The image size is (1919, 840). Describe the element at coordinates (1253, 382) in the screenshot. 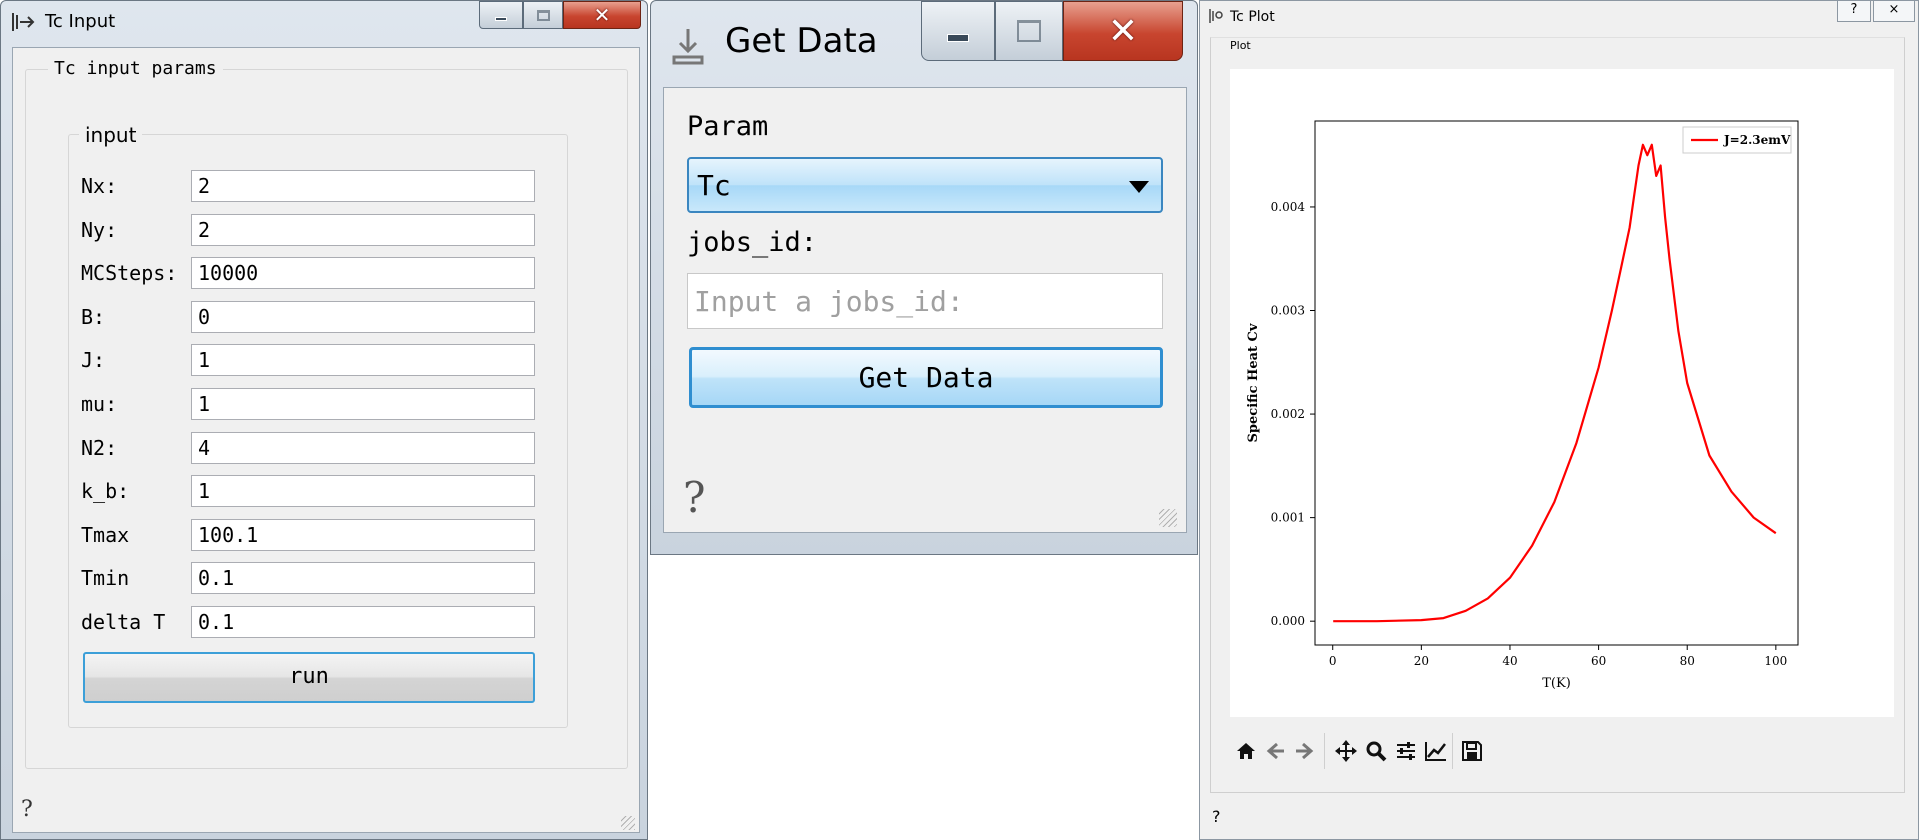

I see `y-axis-label: Specific Heat Cv` at that location.